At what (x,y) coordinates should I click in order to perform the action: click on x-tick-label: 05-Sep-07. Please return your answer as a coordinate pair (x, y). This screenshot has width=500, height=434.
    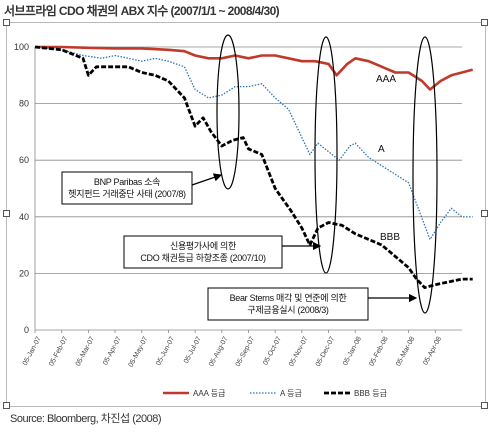
    Looking at the image, I should click on (246, 352).